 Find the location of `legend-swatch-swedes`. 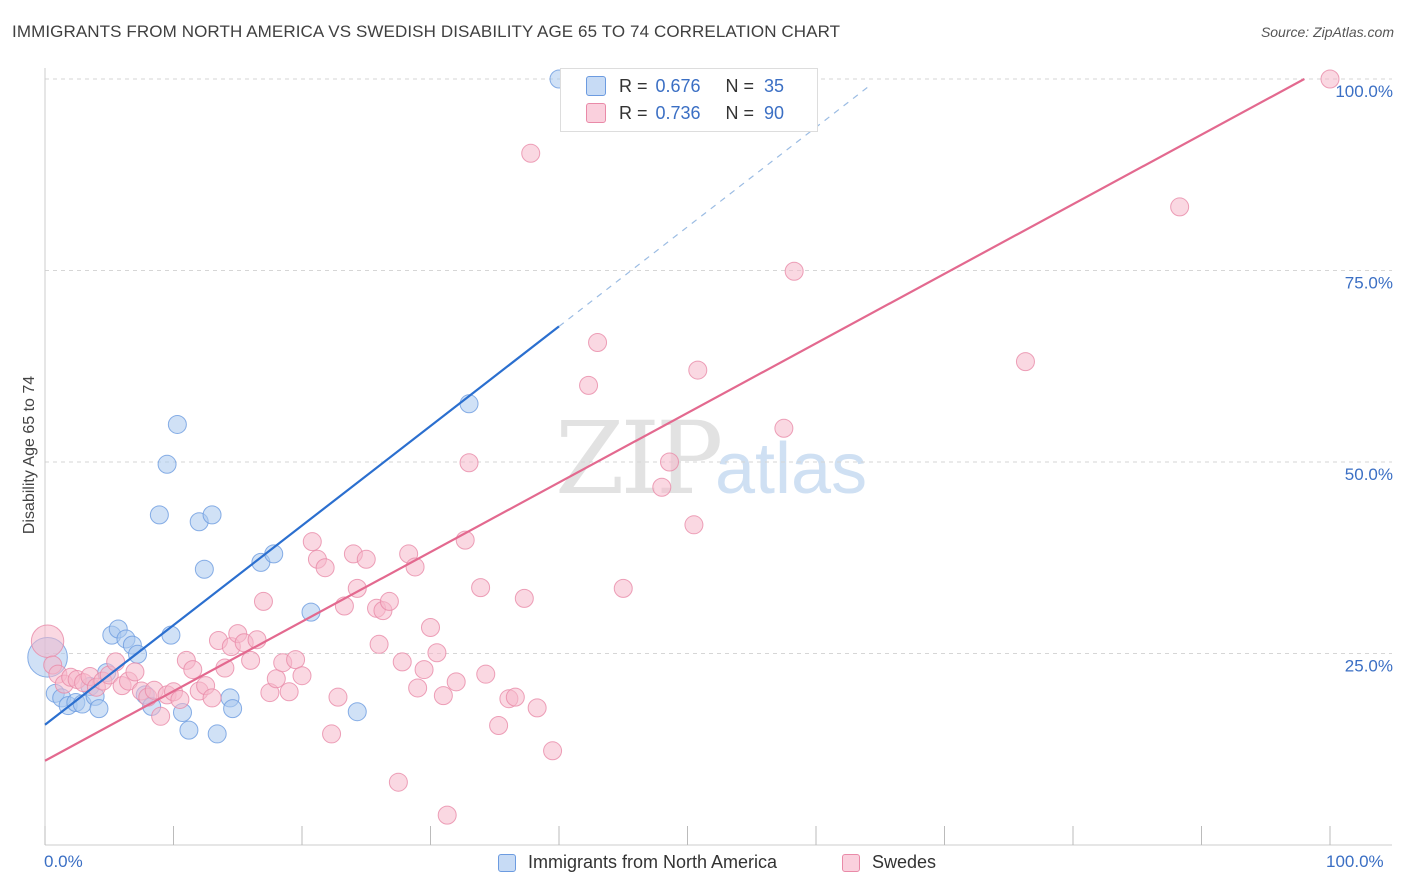

legend-swatch-swedes is located at coordinates (851, 862).